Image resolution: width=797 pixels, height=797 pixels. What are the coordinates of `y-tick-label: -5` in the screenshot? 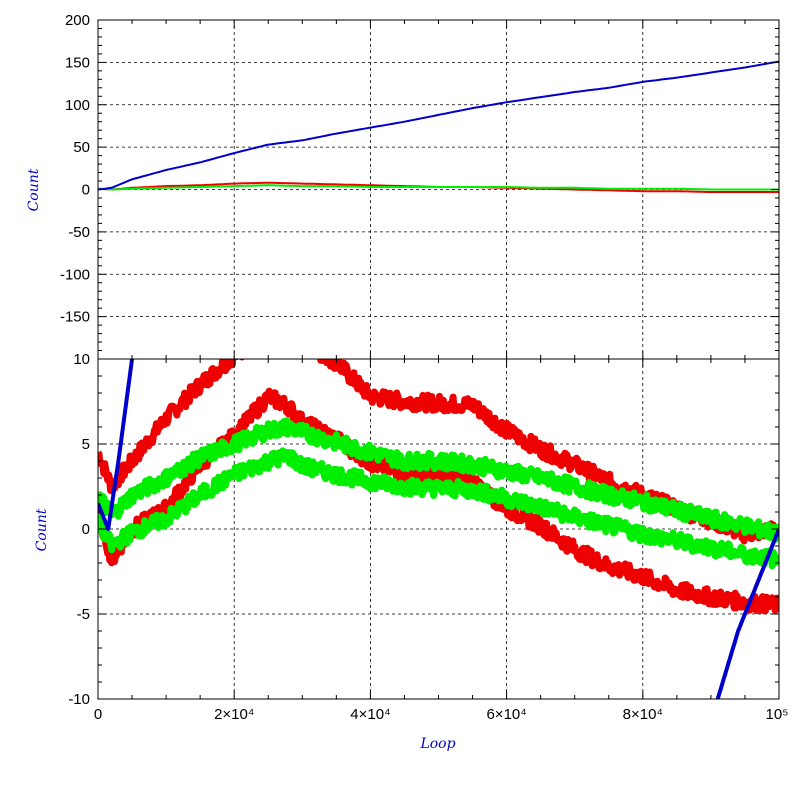 It's located at (83, 614).